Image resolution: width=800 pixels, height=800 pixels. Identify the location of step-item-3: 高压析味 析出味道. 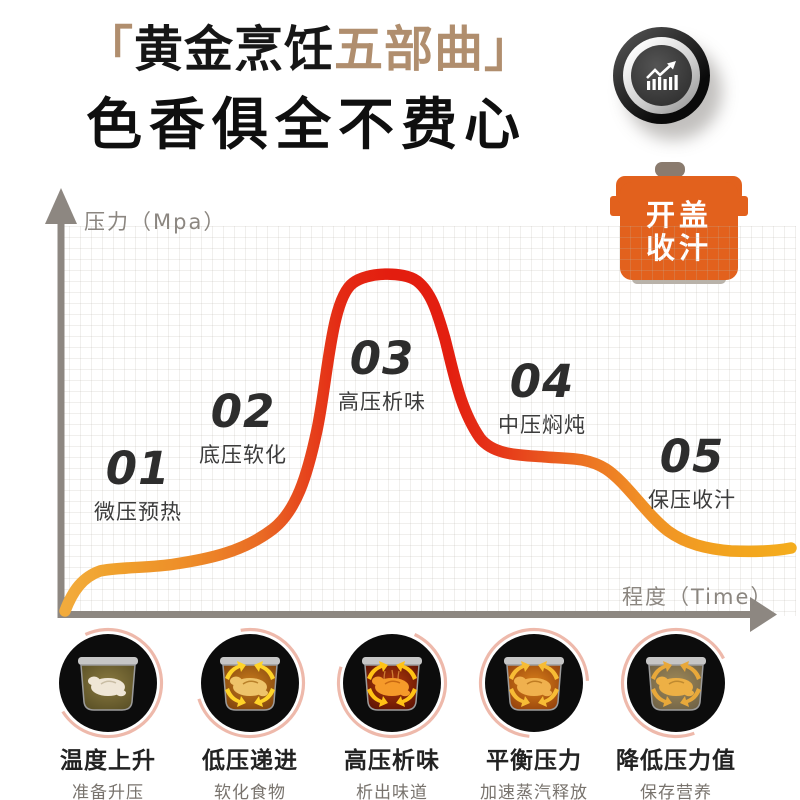
(392, 713).